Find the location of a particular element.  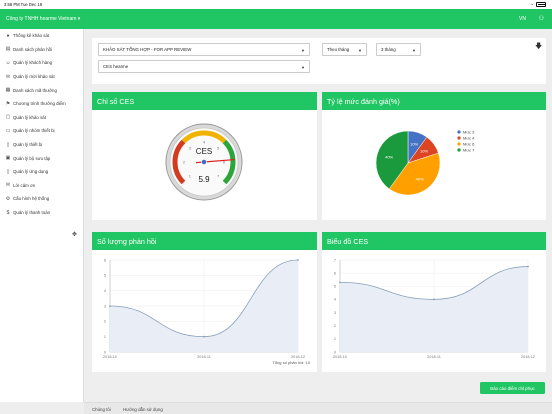

gauge-tick-label: 4 is located at coordinates (204, 143).